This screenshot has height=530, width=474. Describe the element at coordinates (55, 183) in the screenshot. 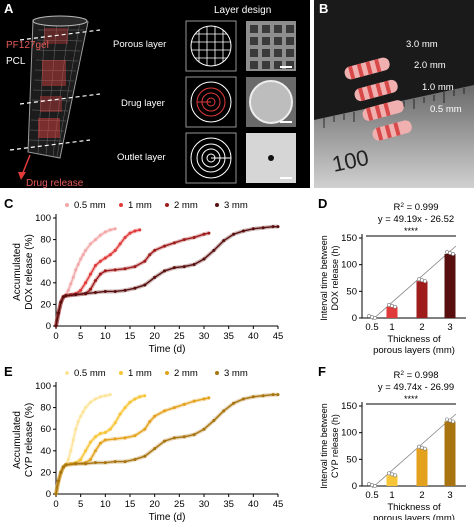

I see `drug-release-label: Drug release` at that location.